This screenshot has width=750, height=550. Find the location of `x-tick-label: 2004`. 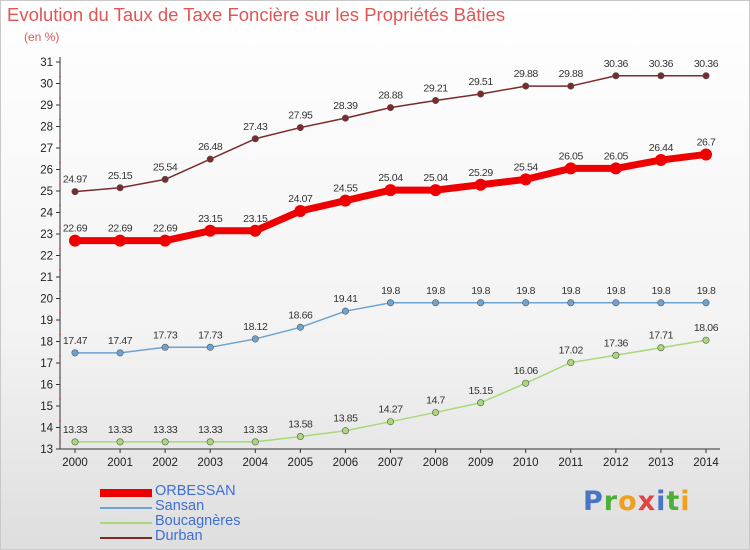

x-tick-label: 2004 is located at coordinates (255, 463).